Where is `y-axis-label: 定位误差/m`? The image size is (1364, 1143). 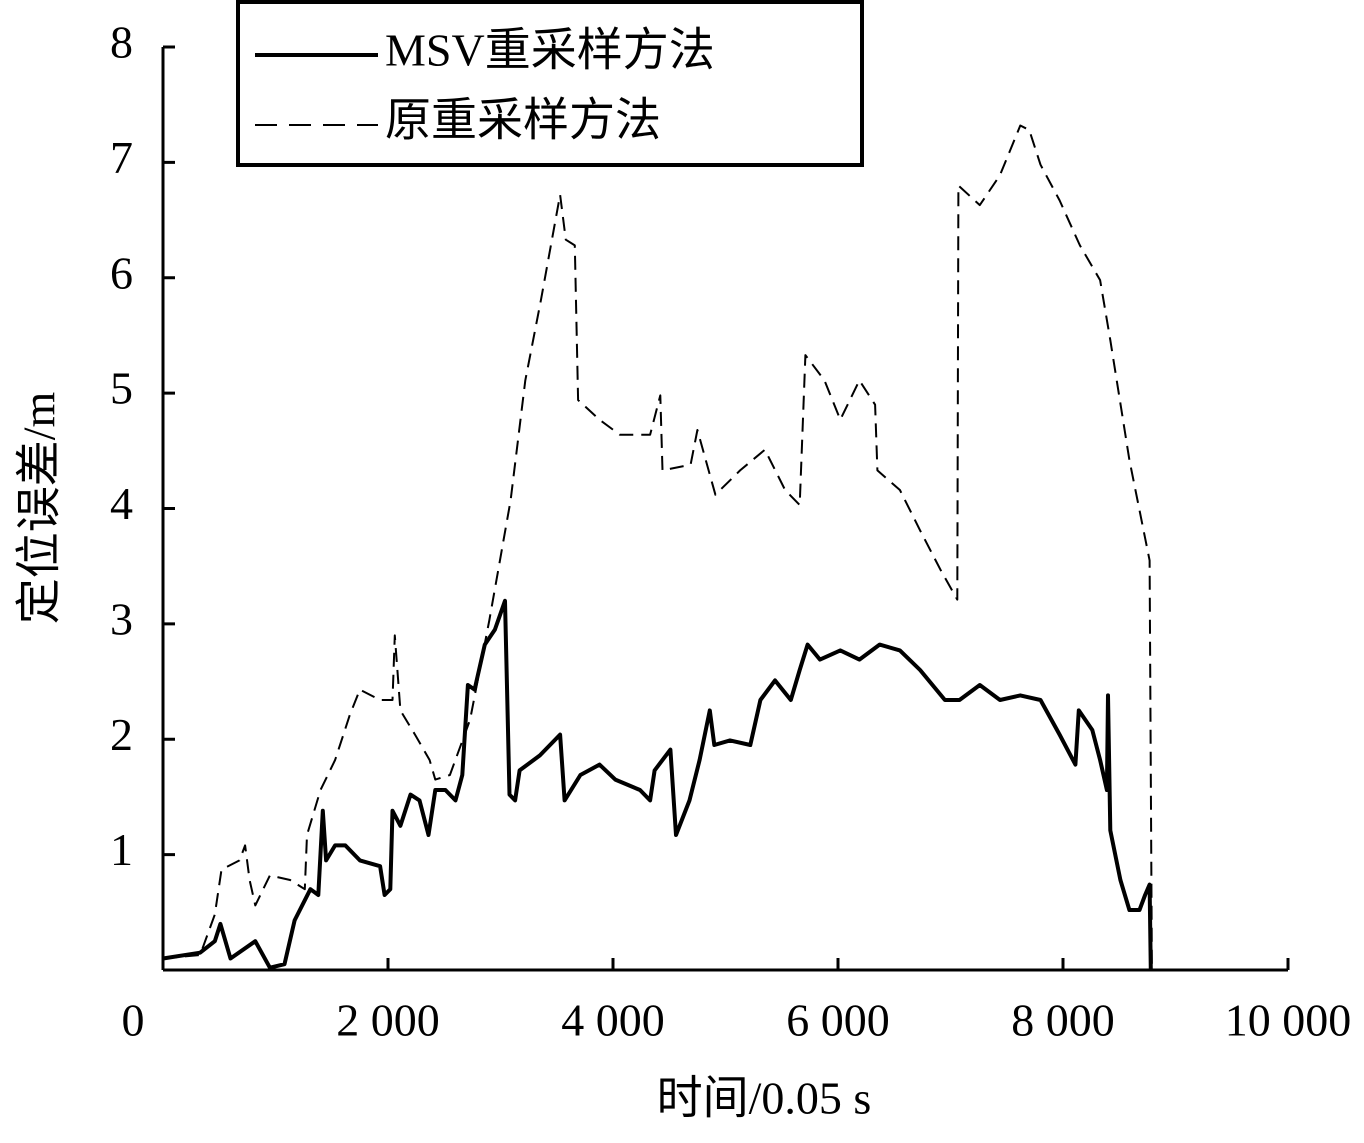
y-axis-label: 定位误差/m is located at coordinates (39, 508).